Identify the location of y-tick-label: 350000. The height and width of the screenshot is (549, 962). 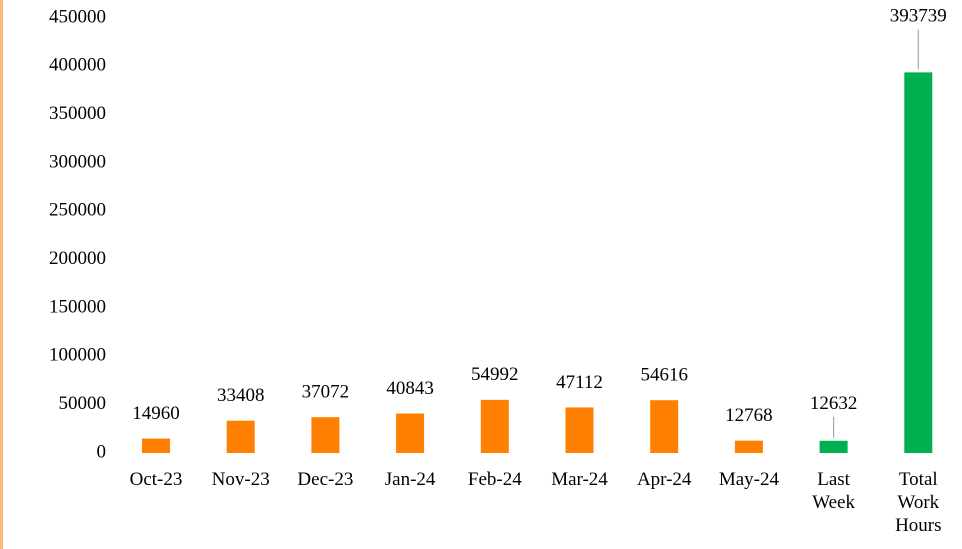
(77, 113).